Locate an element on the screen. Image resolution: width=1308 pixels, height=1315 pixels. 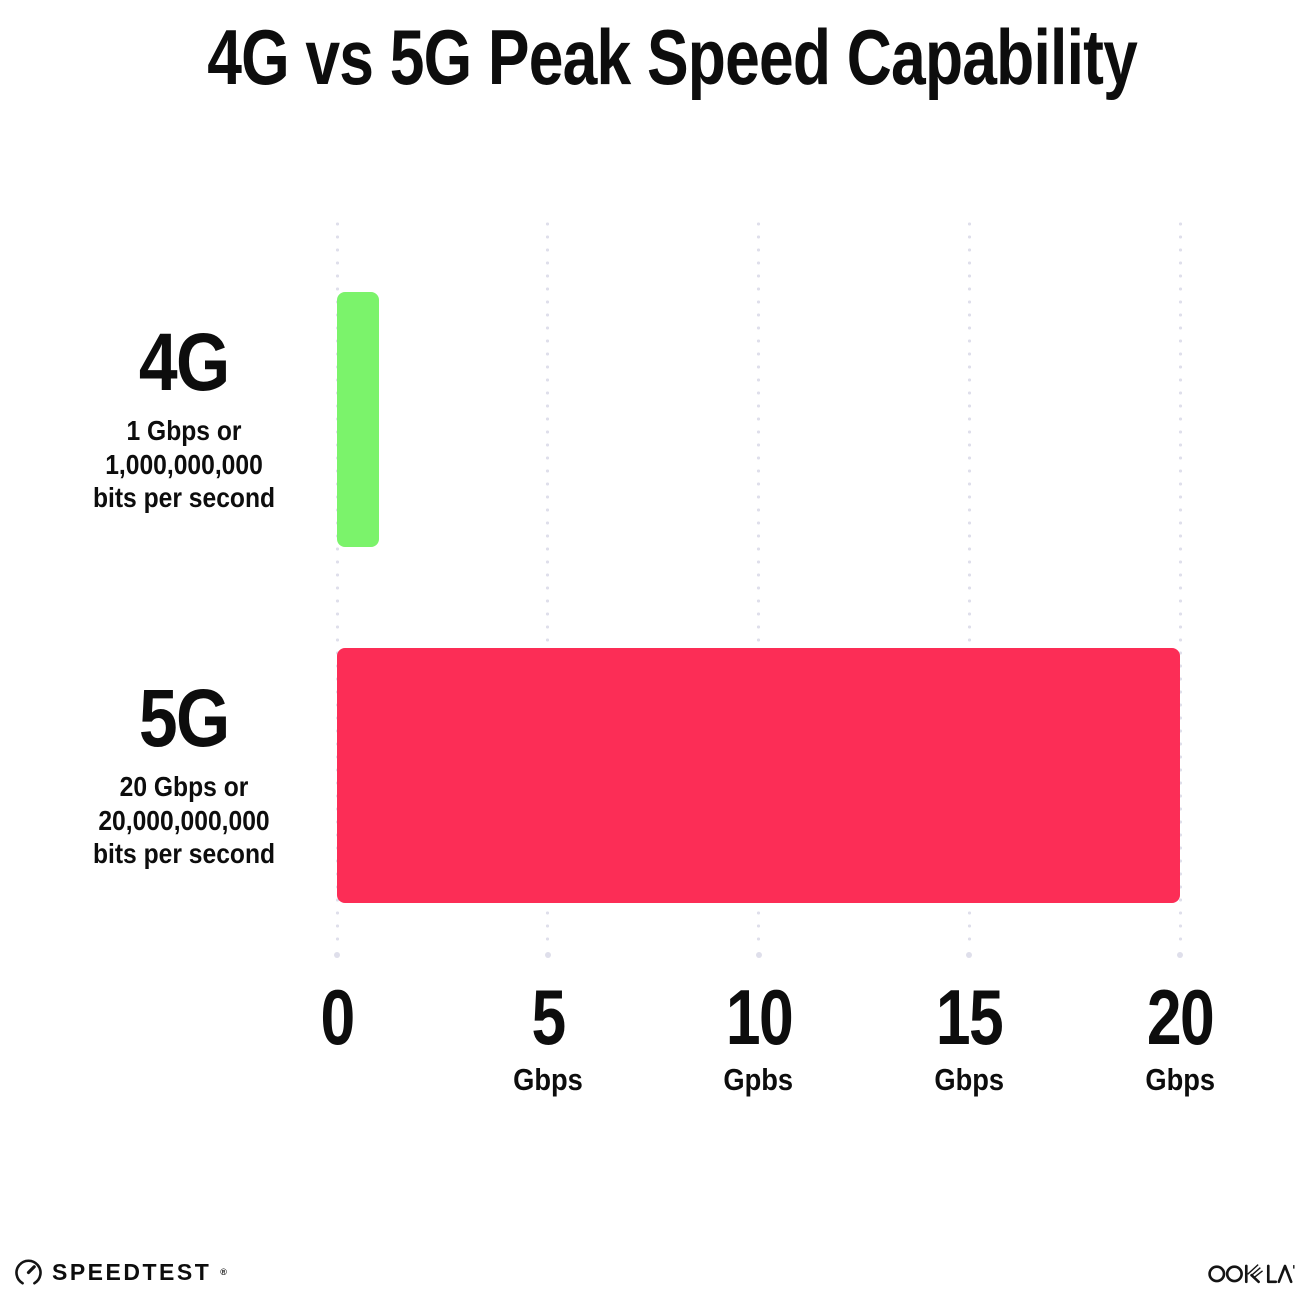
row-description-4g: 1 Gbps or 1,000,000,000 bits per second is located at coordinates (184, 464).